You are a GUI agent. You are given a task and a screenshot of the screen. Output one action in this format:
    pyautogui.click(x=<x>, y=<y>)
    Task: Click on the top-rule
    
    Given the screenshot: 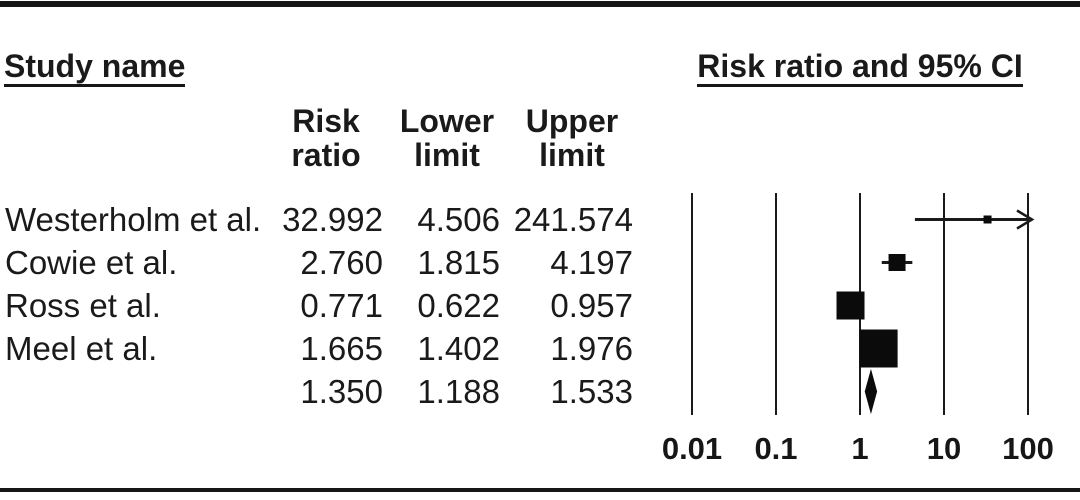 What is the action you would take?
    pyautogui.click(x=540, y=4)
    